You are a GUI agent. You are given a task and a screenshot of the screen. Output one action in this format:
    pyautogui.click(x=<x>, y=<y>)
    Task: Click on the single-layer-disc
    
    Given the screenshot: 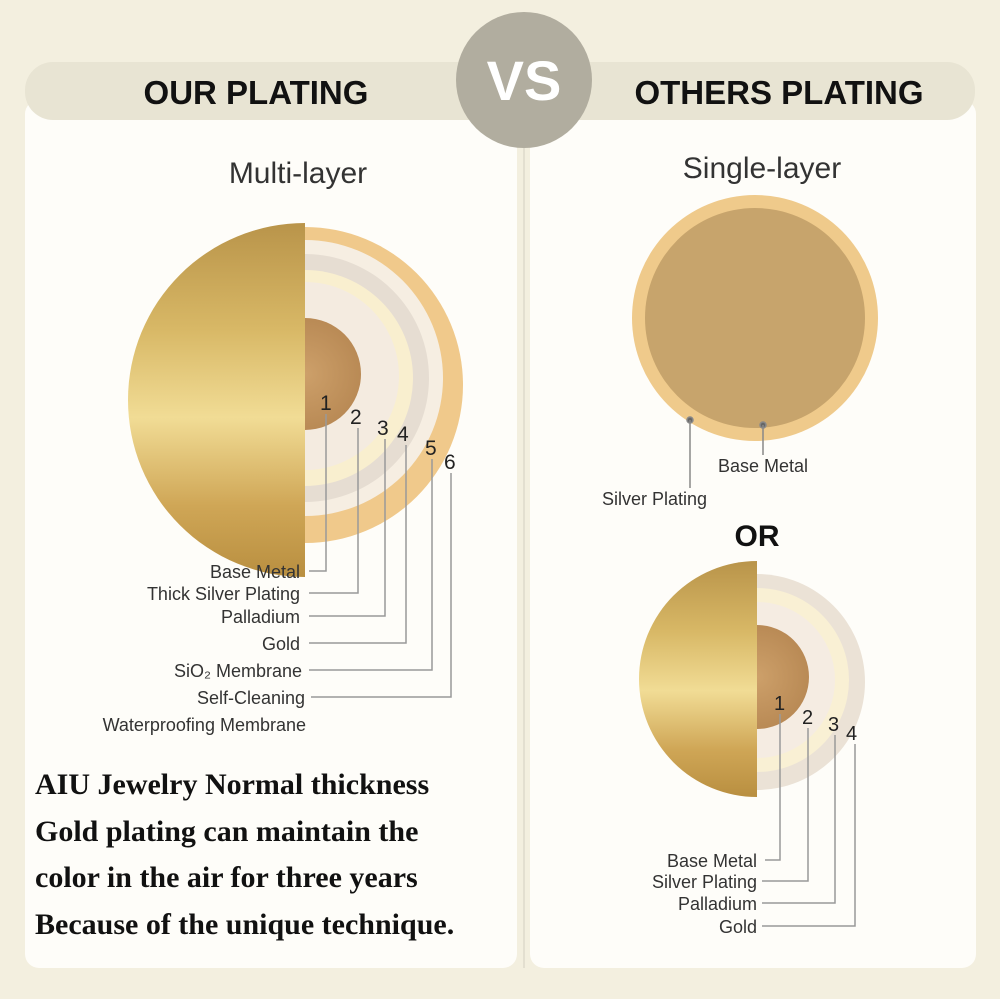 What is the action you would take?
    pyautogui.click(x=755, y=318)
    